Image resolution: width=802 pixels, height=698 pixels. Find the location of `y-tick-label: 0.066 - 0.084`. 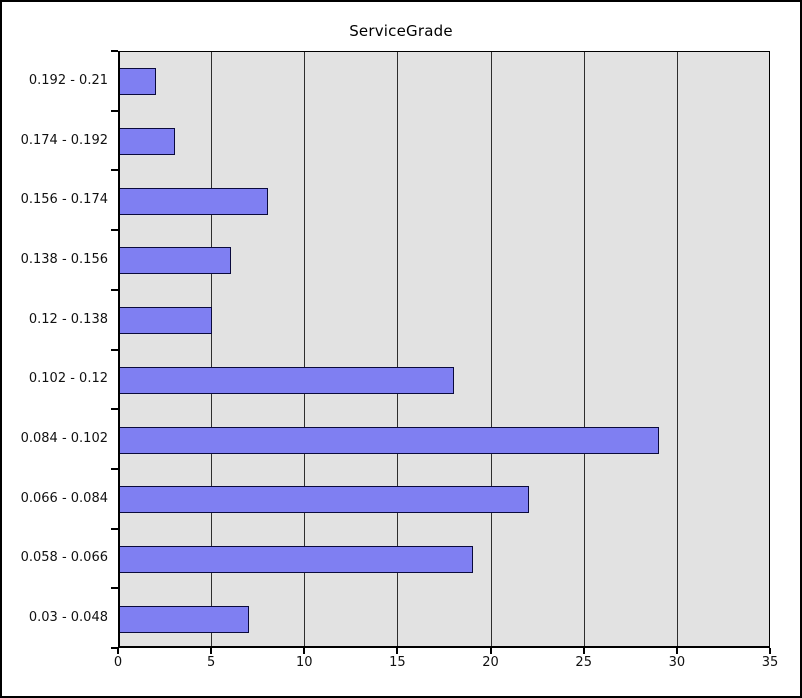

y-tick-label: 0.066 - 0.084 is located at coordinates (64, 498).